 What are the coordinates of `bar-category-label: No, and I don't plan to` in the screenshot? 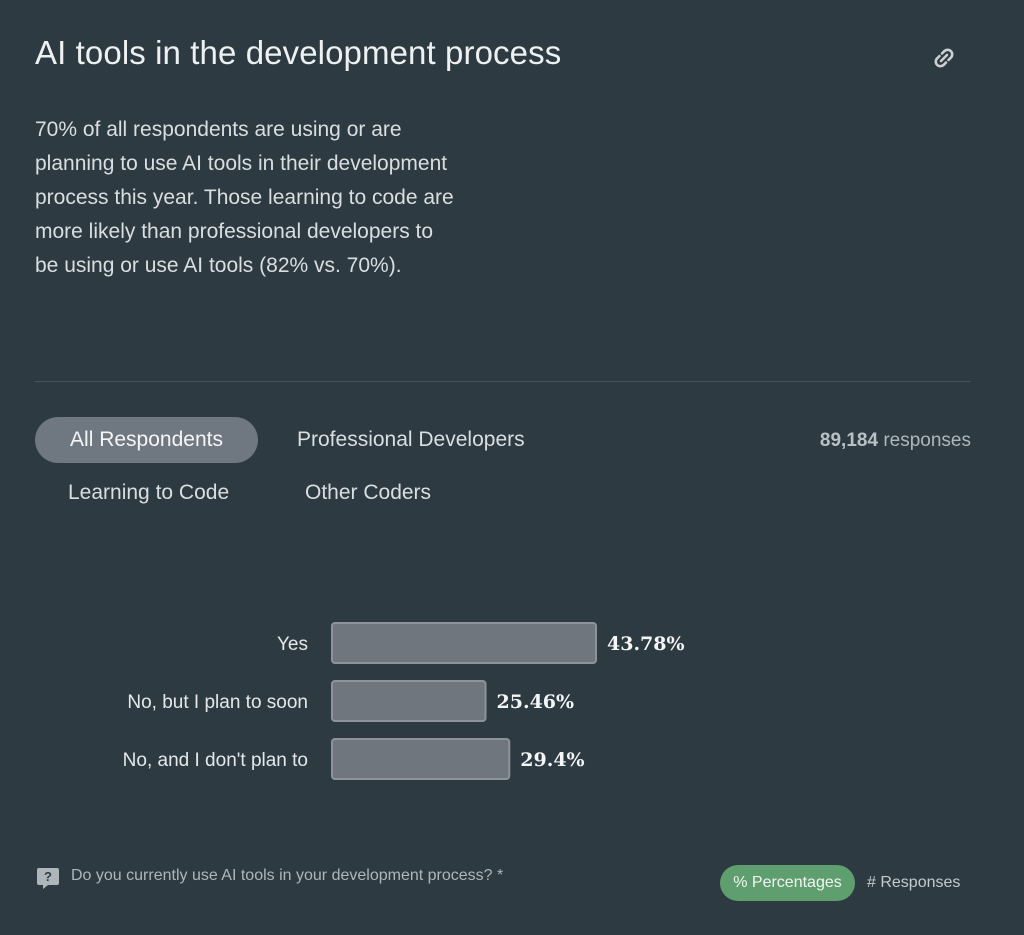 It's located at (215, 760).